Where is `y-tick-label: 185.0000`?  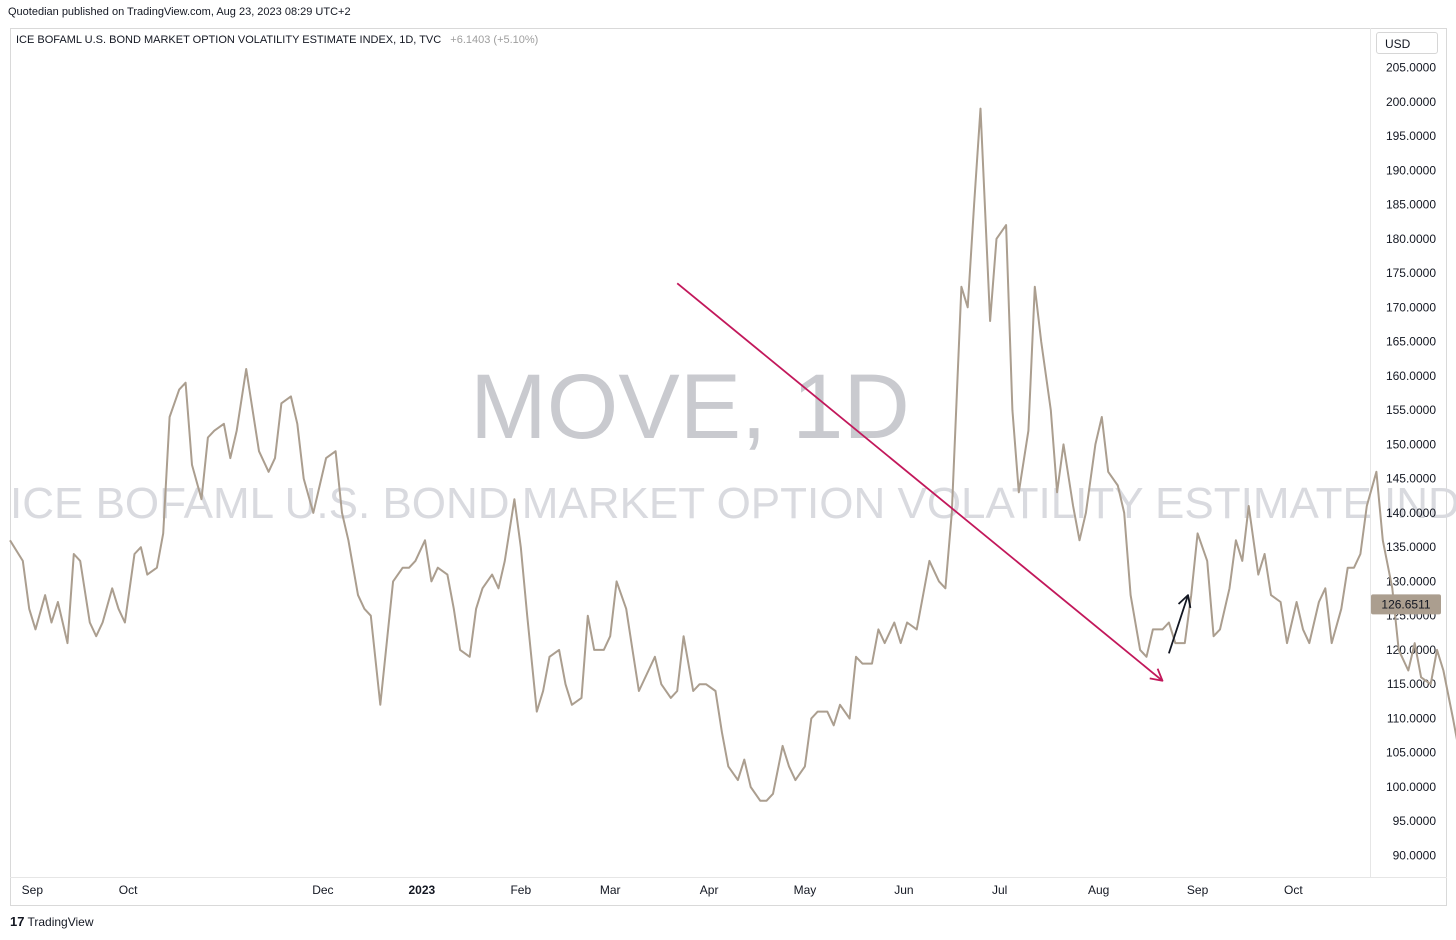
y-tick-label: 185.0000 is located at coordinates (1411, 205).